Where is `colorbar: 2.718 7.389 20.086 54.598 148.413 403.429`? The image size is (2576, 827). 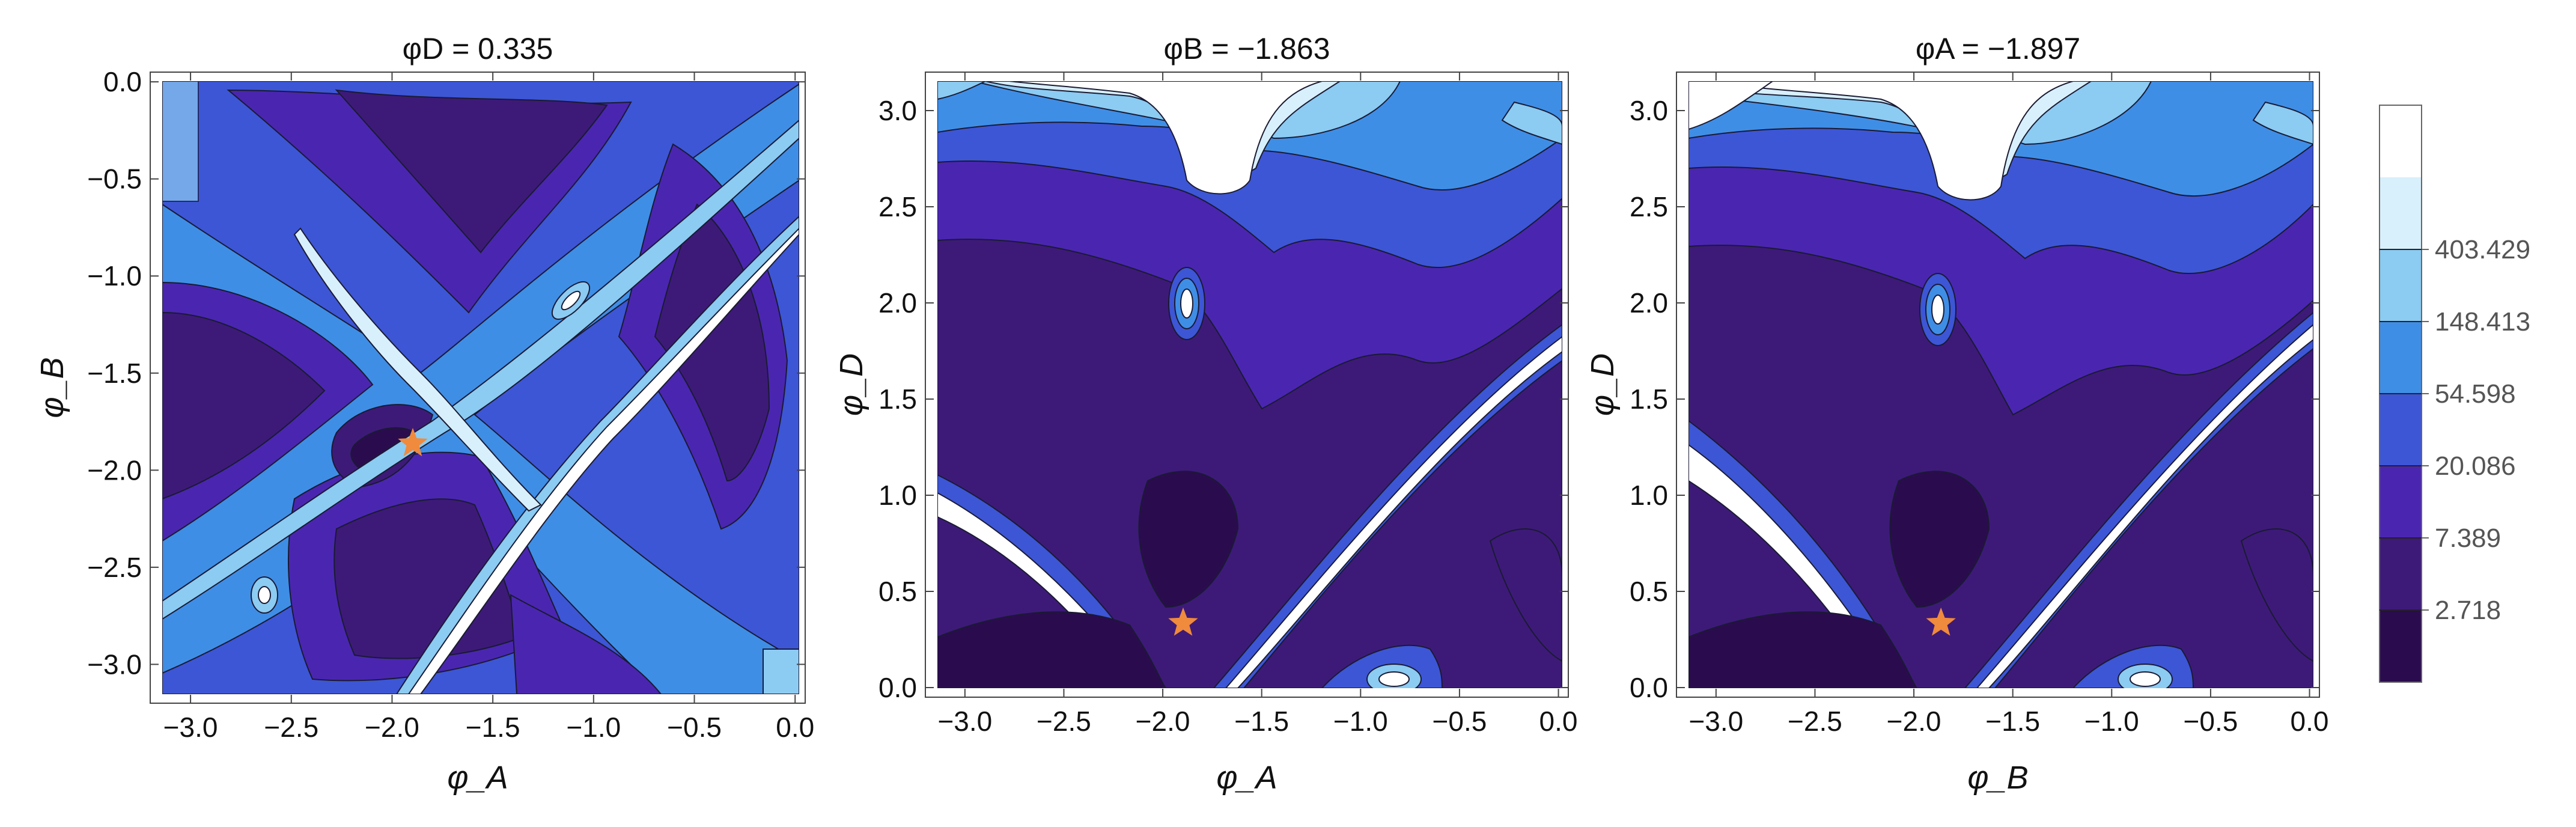 colorbar: 2.718 7.389 20.086 54.598 148.413 403.429 is located at coordinates (2454, 394).